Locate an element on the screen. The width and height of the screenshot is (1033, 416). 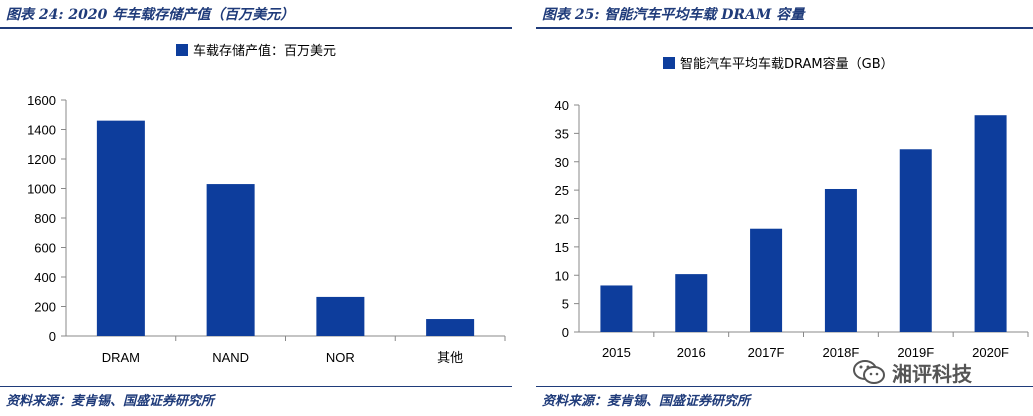
right-title-rule is located at coordinates (784, 28).